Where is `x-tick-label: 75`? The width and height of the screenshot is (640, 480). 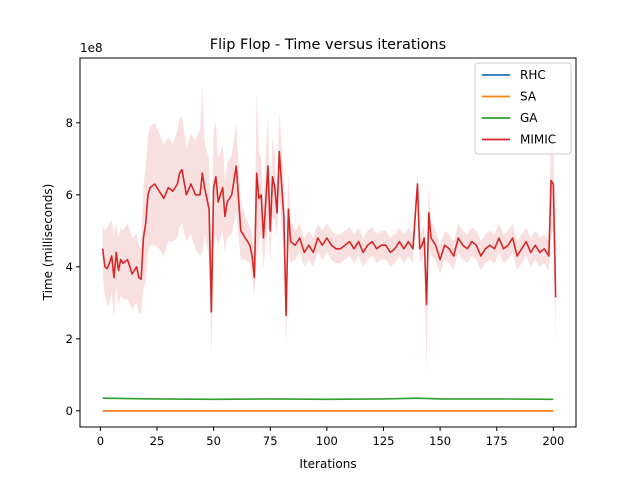
x-tick-label: 75 is located at coordinates (270, 441).